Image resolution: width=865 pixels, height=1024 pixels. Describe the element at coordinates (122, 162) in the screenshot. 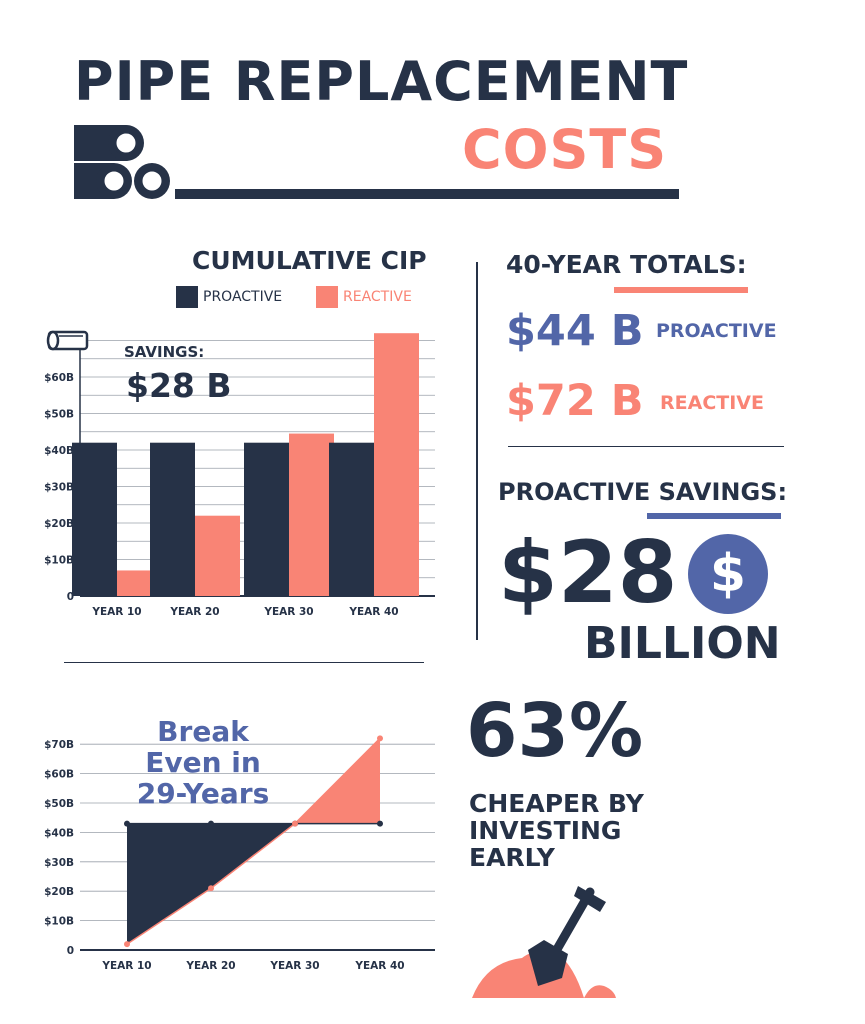

I see `pipes-icon` at that location.